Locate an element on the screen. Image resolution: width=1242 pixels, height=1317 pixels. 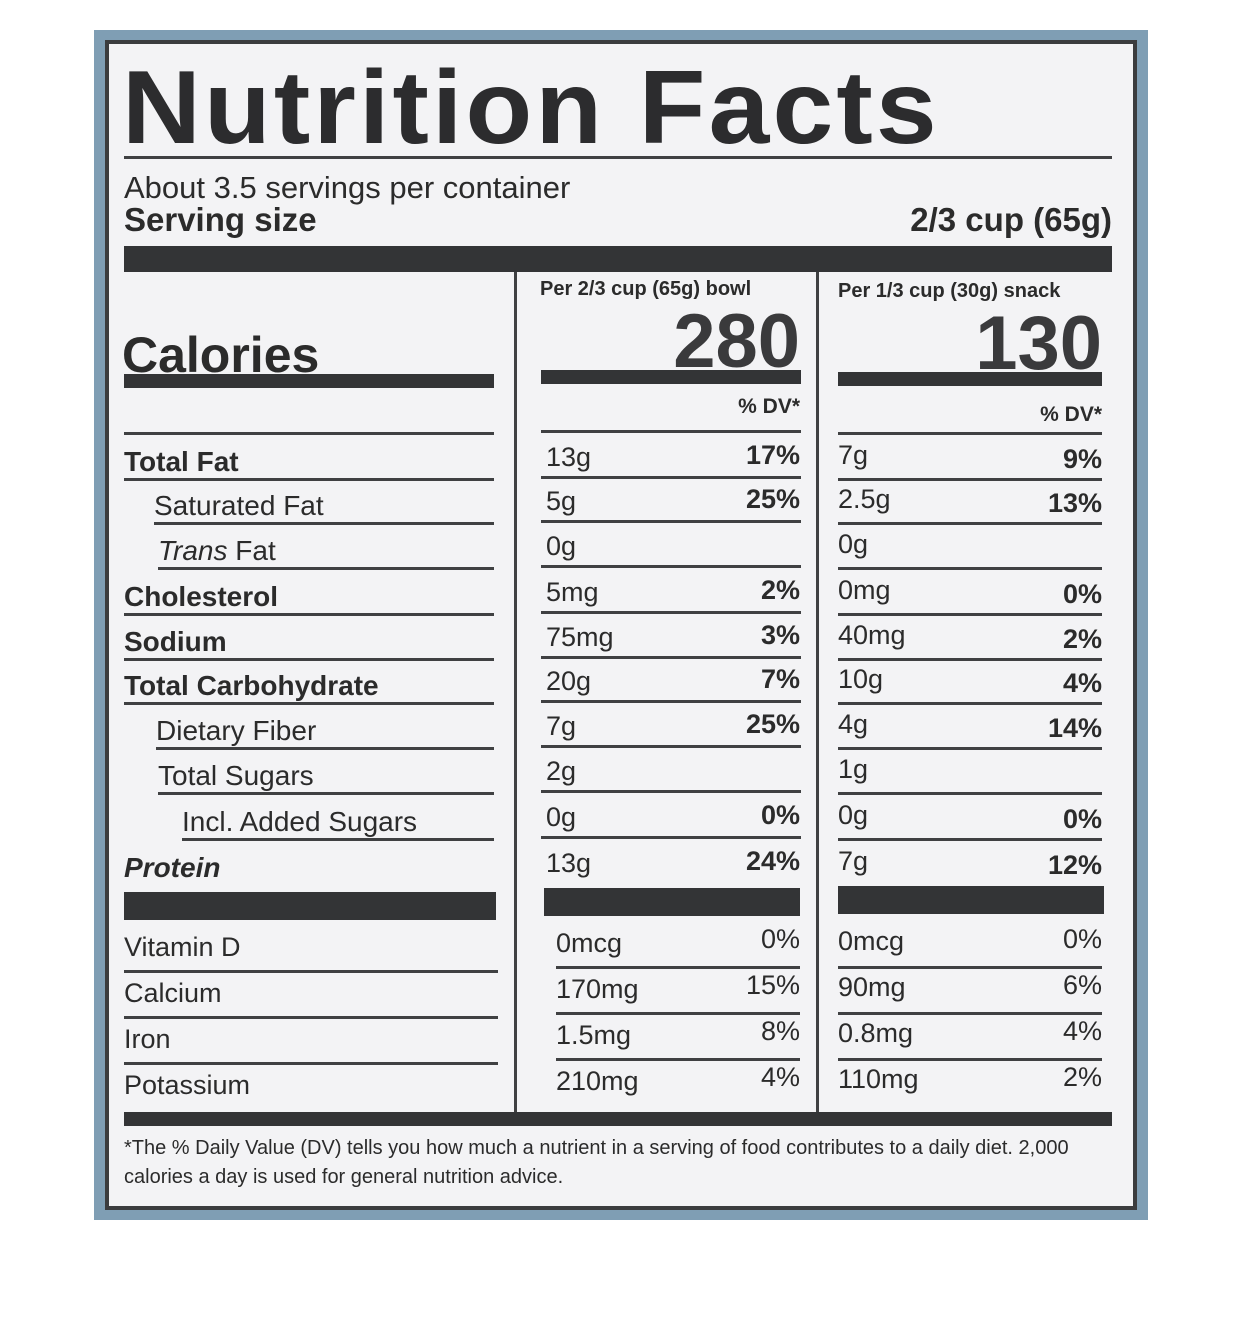
nutrient-label-text: Cholesterol is located at coordinates (201, 596).